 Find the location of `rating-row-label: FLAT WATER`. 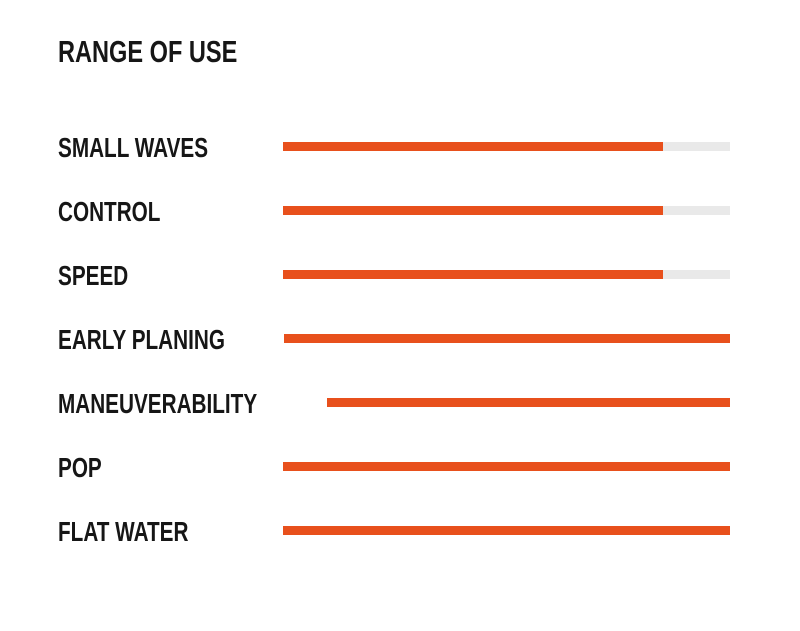

rating-row-label: FLAT WATER is located at coordinates (123, 531).